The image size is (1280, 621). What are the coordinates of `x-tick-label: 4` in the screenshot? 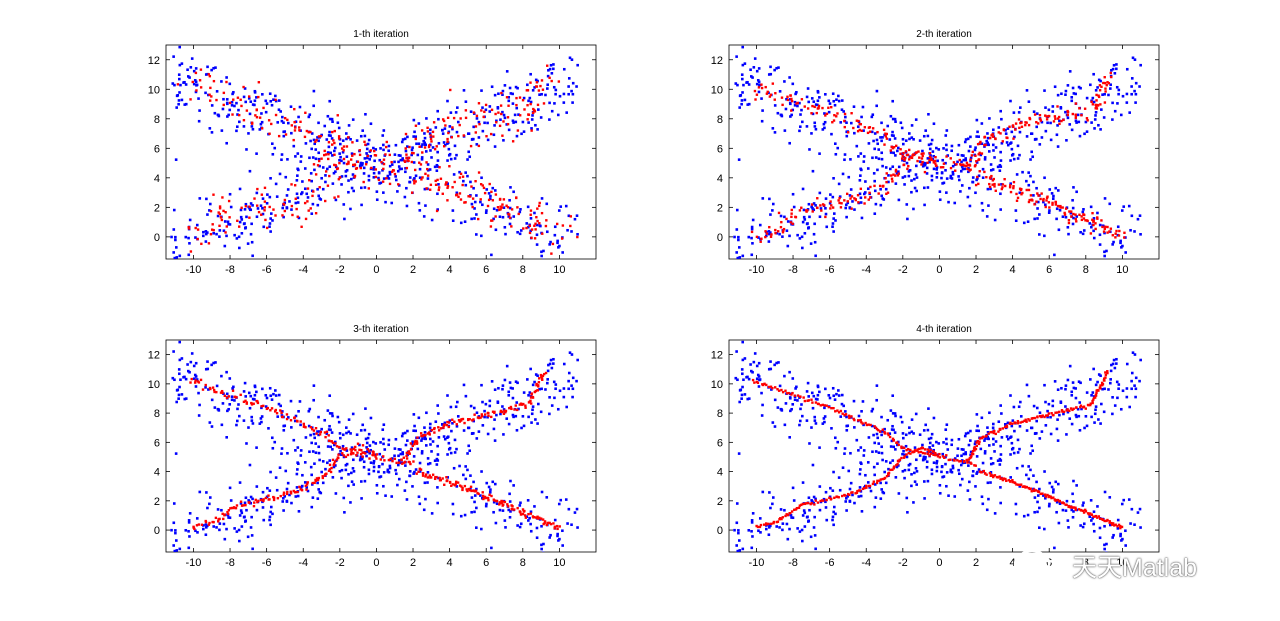 It's located at (1013, 563).